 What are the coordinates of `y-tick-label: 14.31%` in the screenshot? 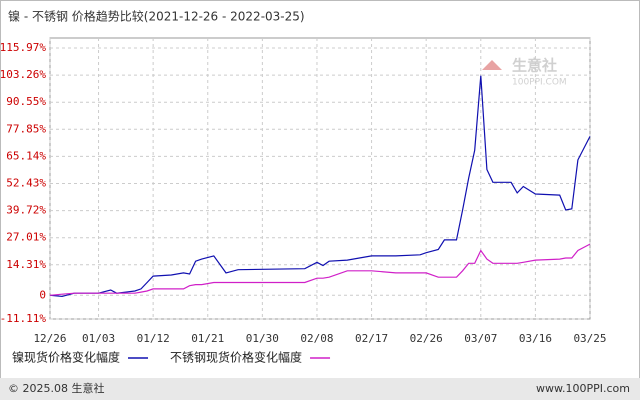 It's located at (26, 264).